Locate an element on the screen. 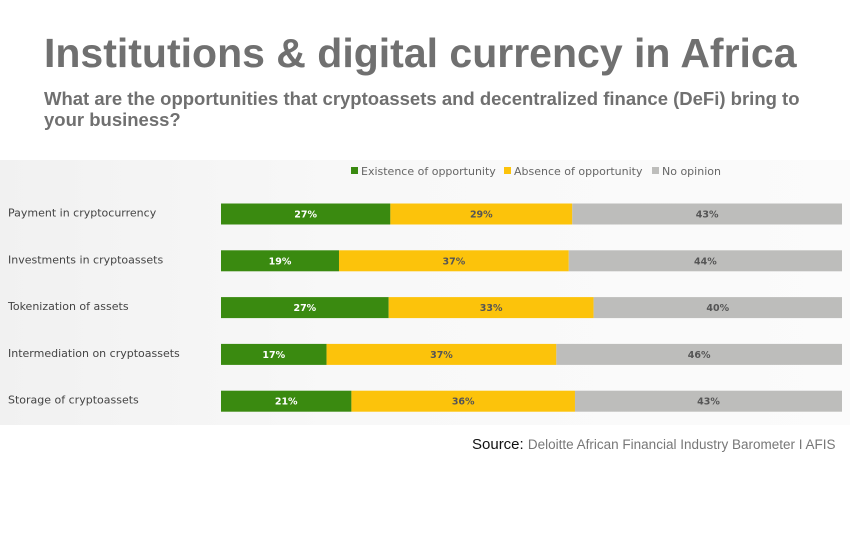 The width and height of the screenshot is (850, 550). category-label: Intermediation on cryptoassets is located at coordinates (94, 353).